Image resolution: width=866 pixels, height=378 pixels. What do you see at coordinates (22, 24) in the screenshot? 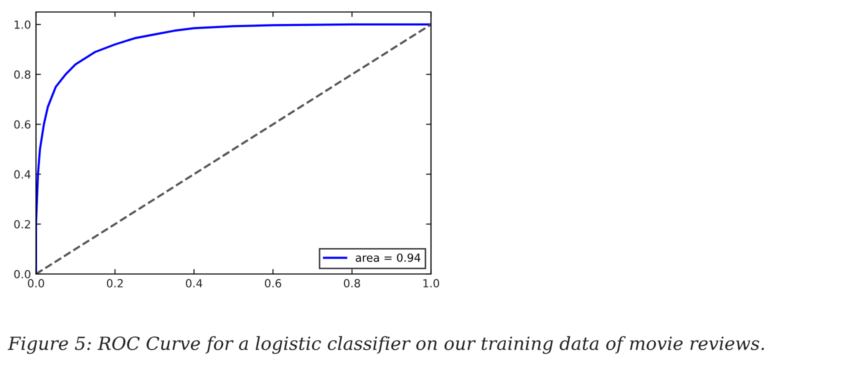
I see `y-tick-label: 1.0` at bounding box center [22, 24].